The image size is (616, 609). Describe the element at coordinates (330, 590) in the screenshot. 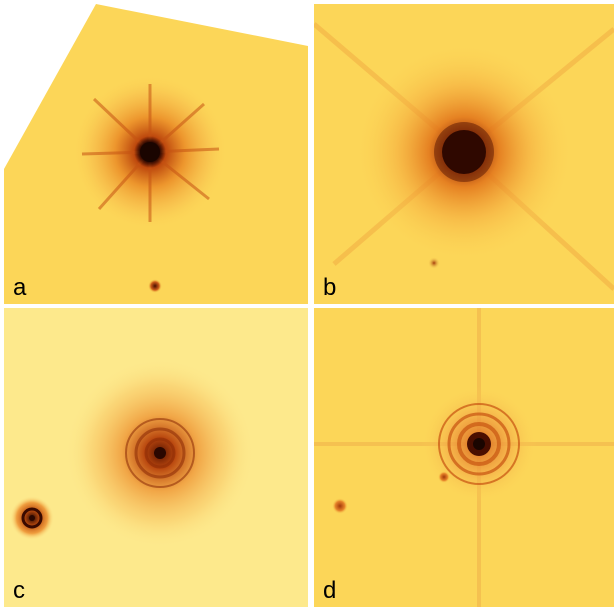

I see `panel-d-label: d` at that location.